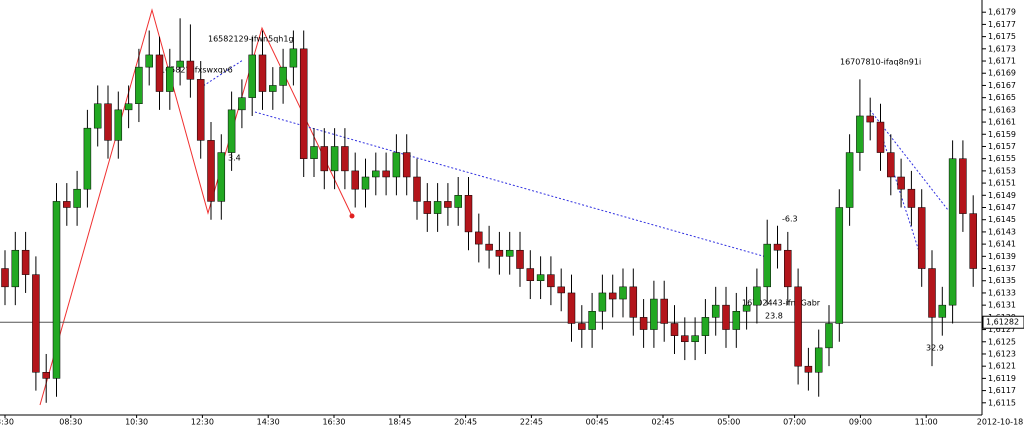 This screenshot has width=1024, height=428. I want to click on x-tick-label: 07:00, so click(794, 422).